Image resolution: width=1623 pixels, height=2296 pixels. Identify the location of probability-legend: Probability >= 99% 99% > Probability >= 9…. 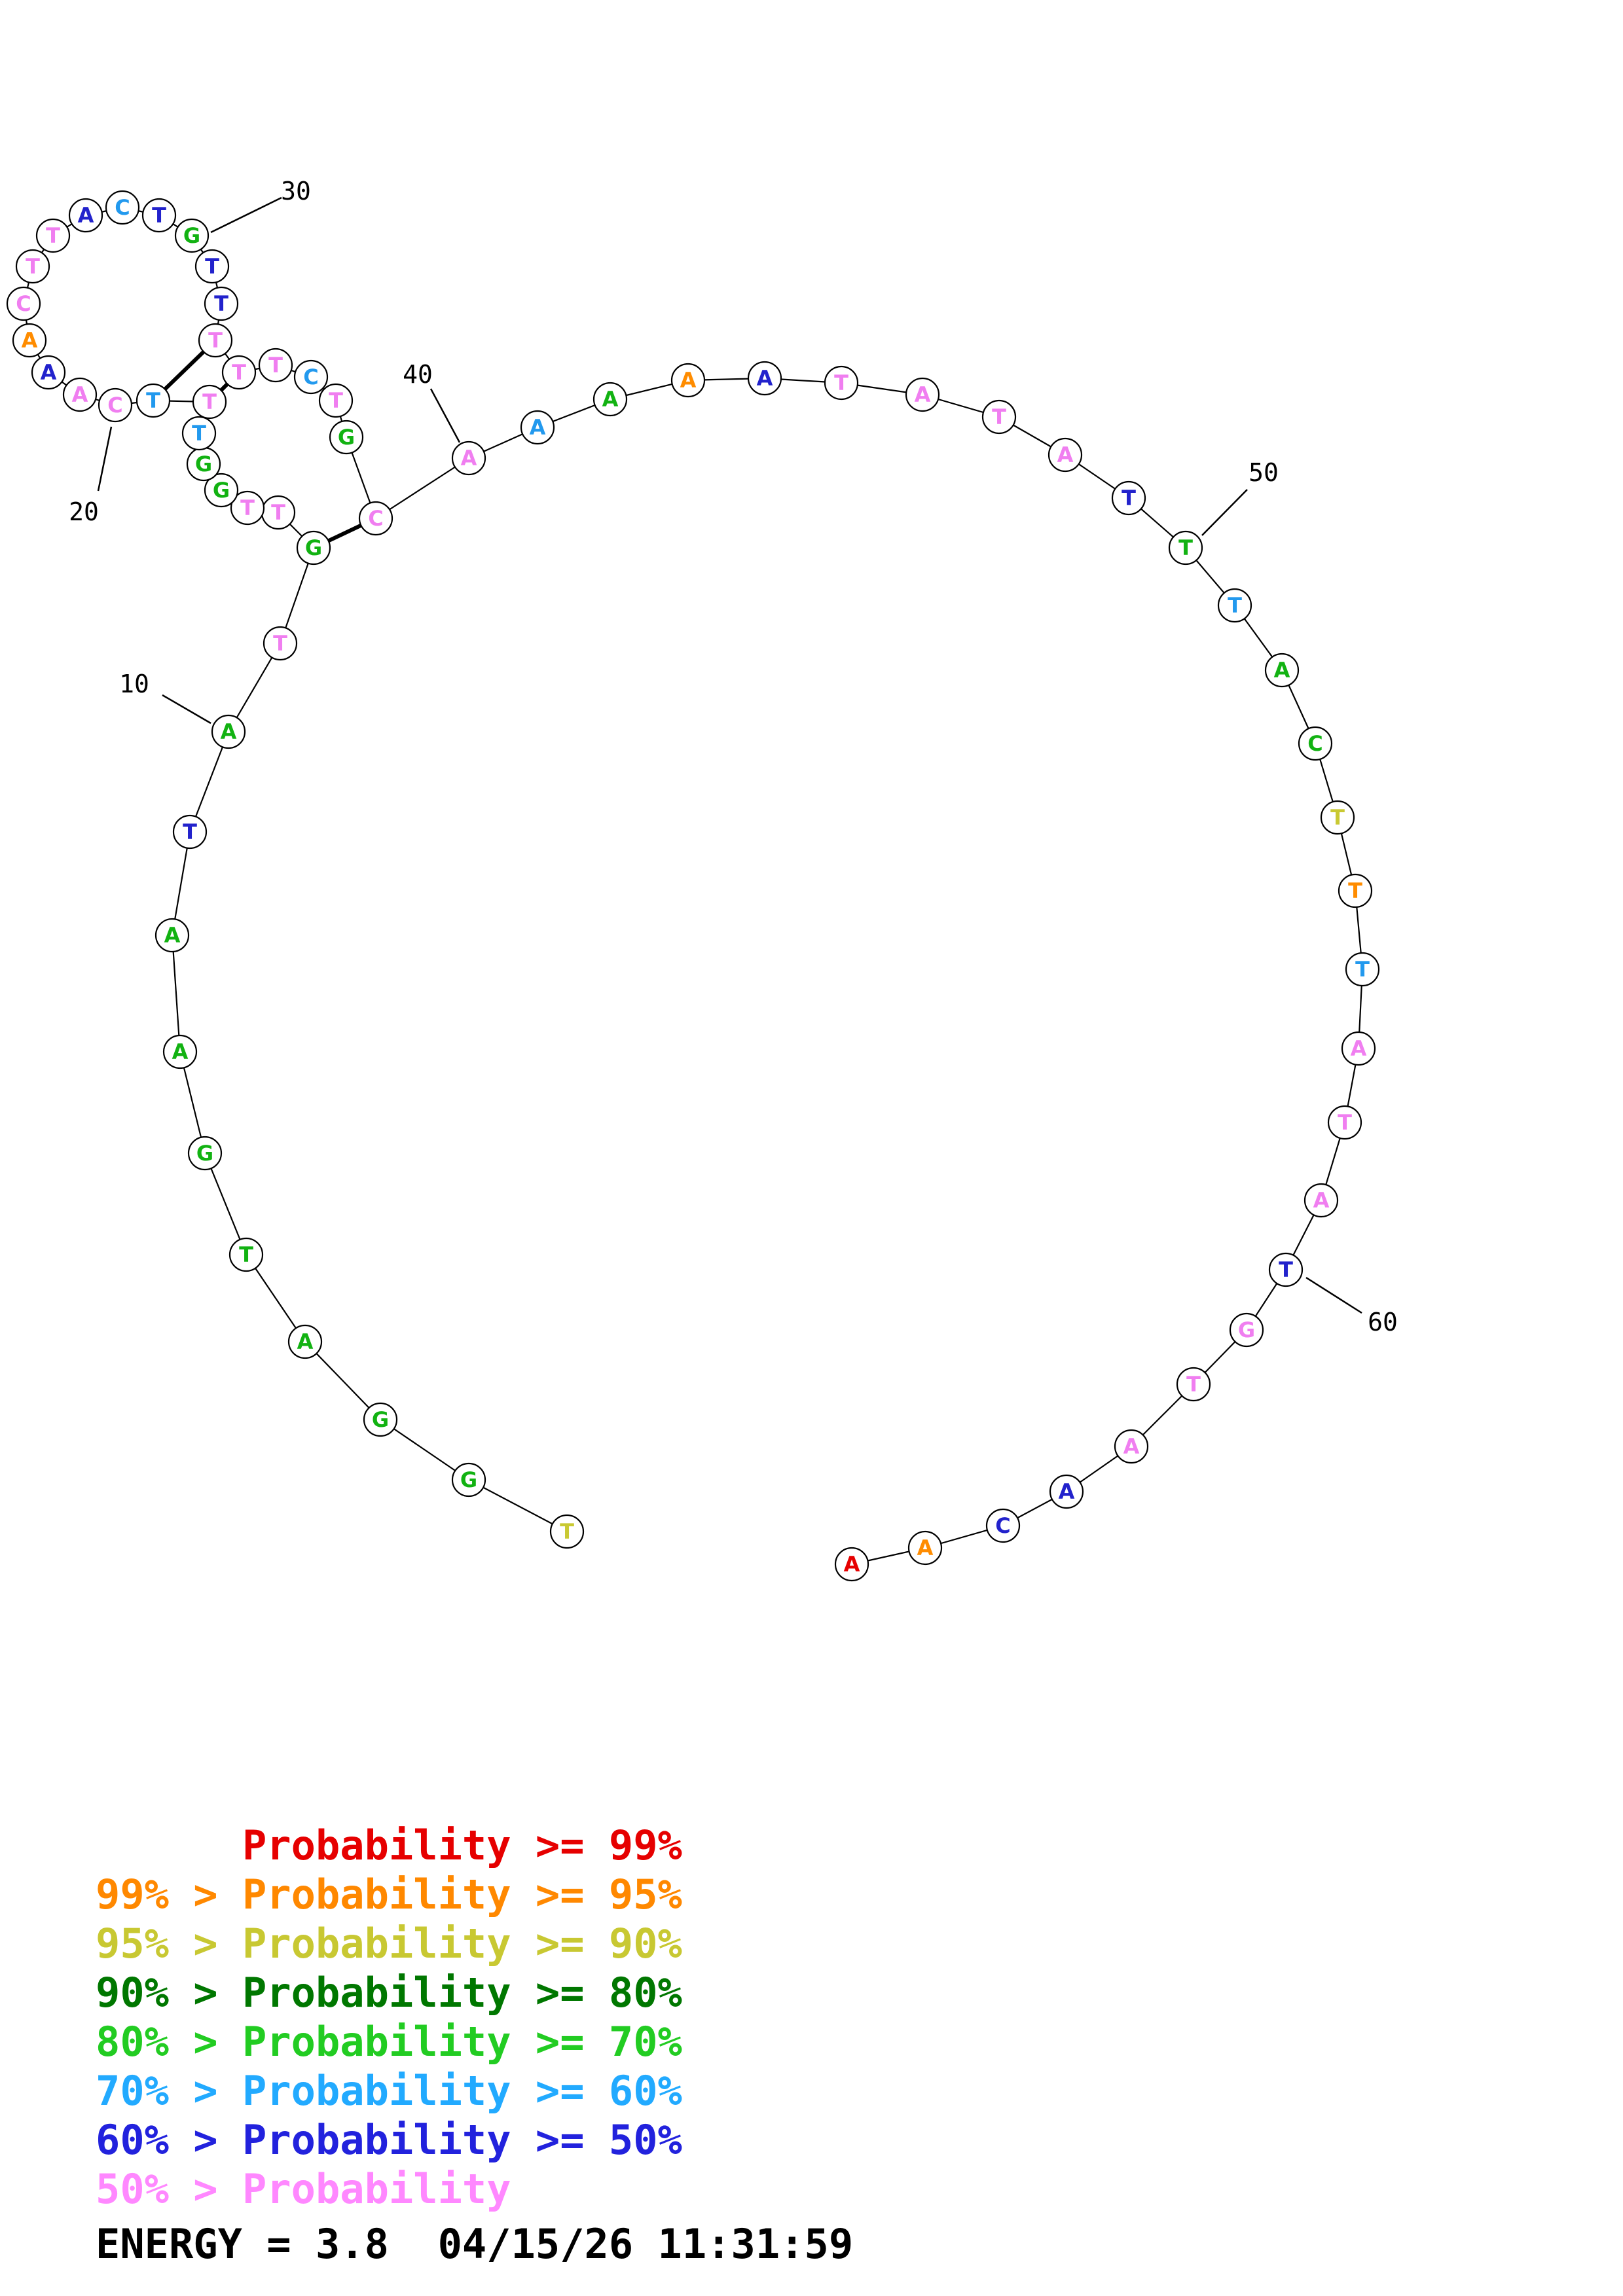
(389, 2017).